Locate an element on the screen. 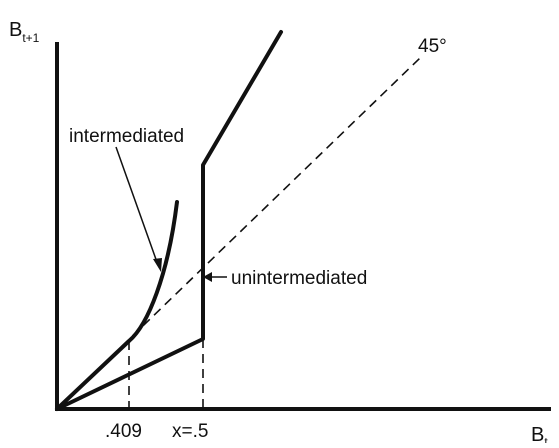  y-axis-label: Bt+1 is located at coordinates (24, 32).